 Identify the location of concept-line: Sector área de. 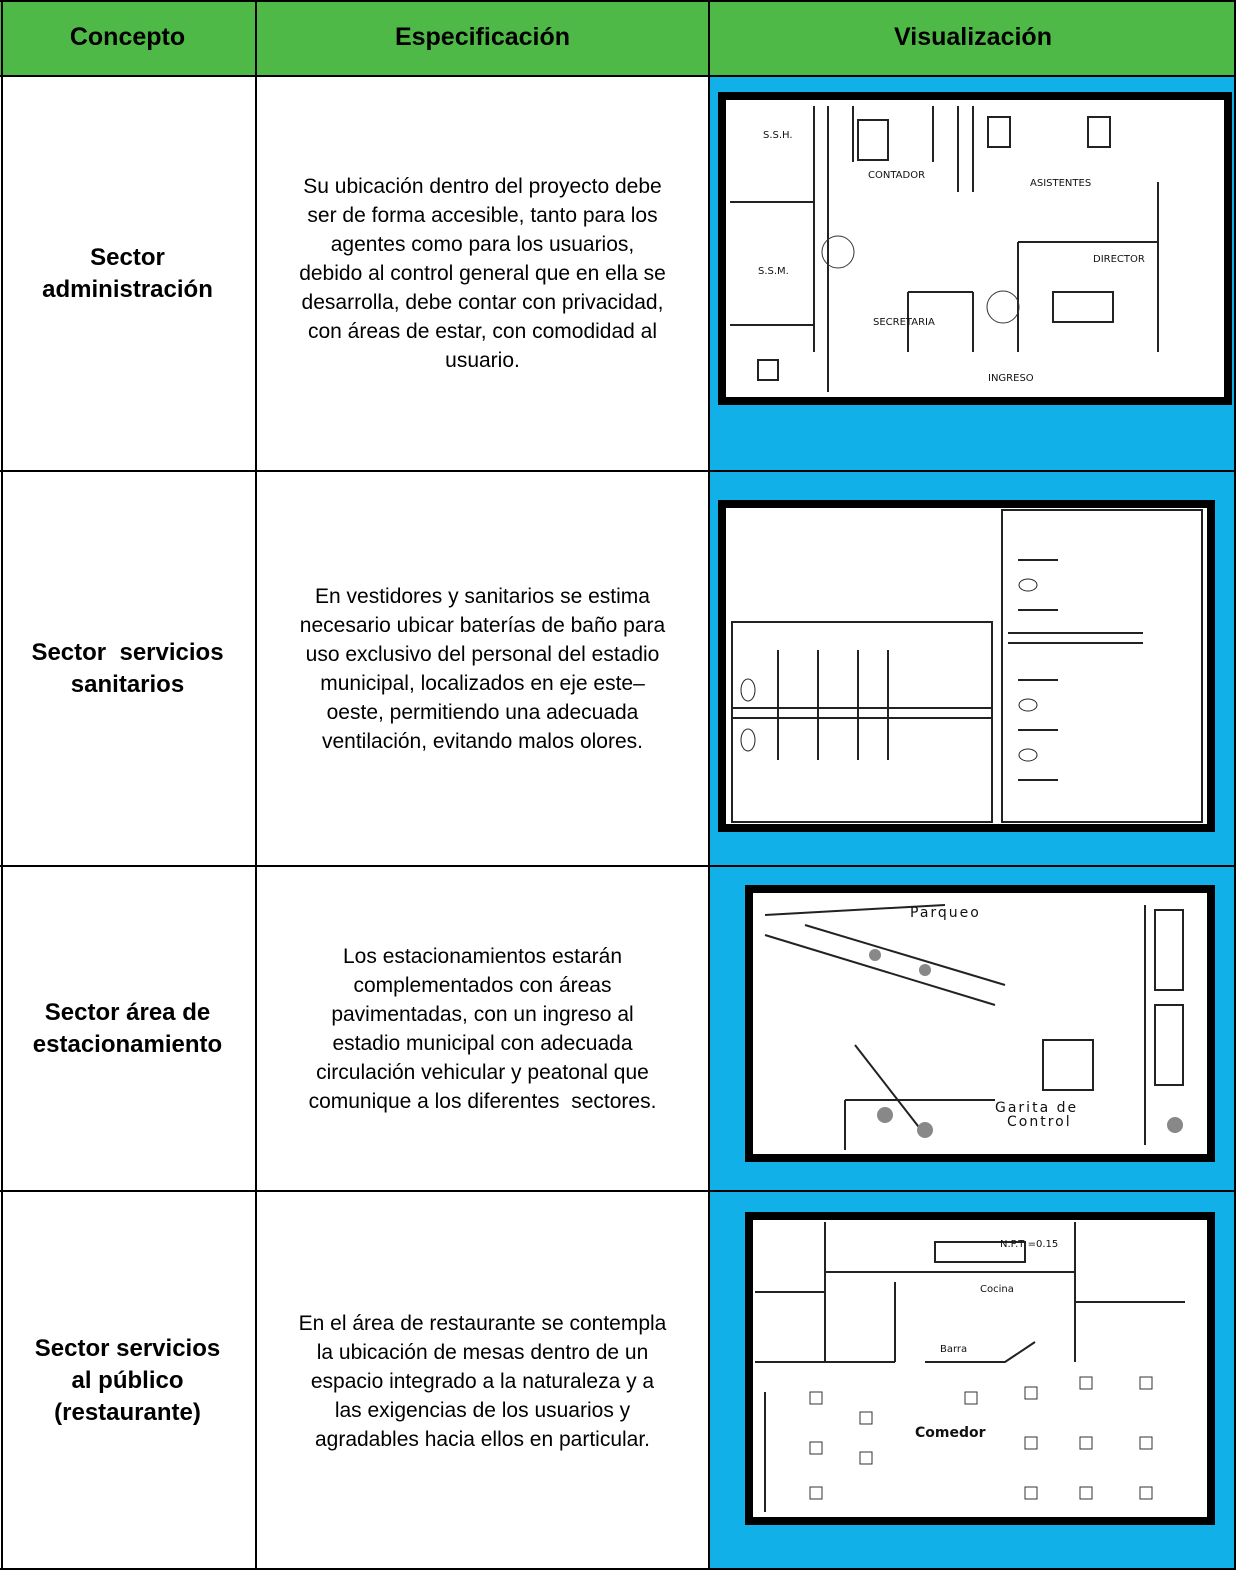
(127, 1012).